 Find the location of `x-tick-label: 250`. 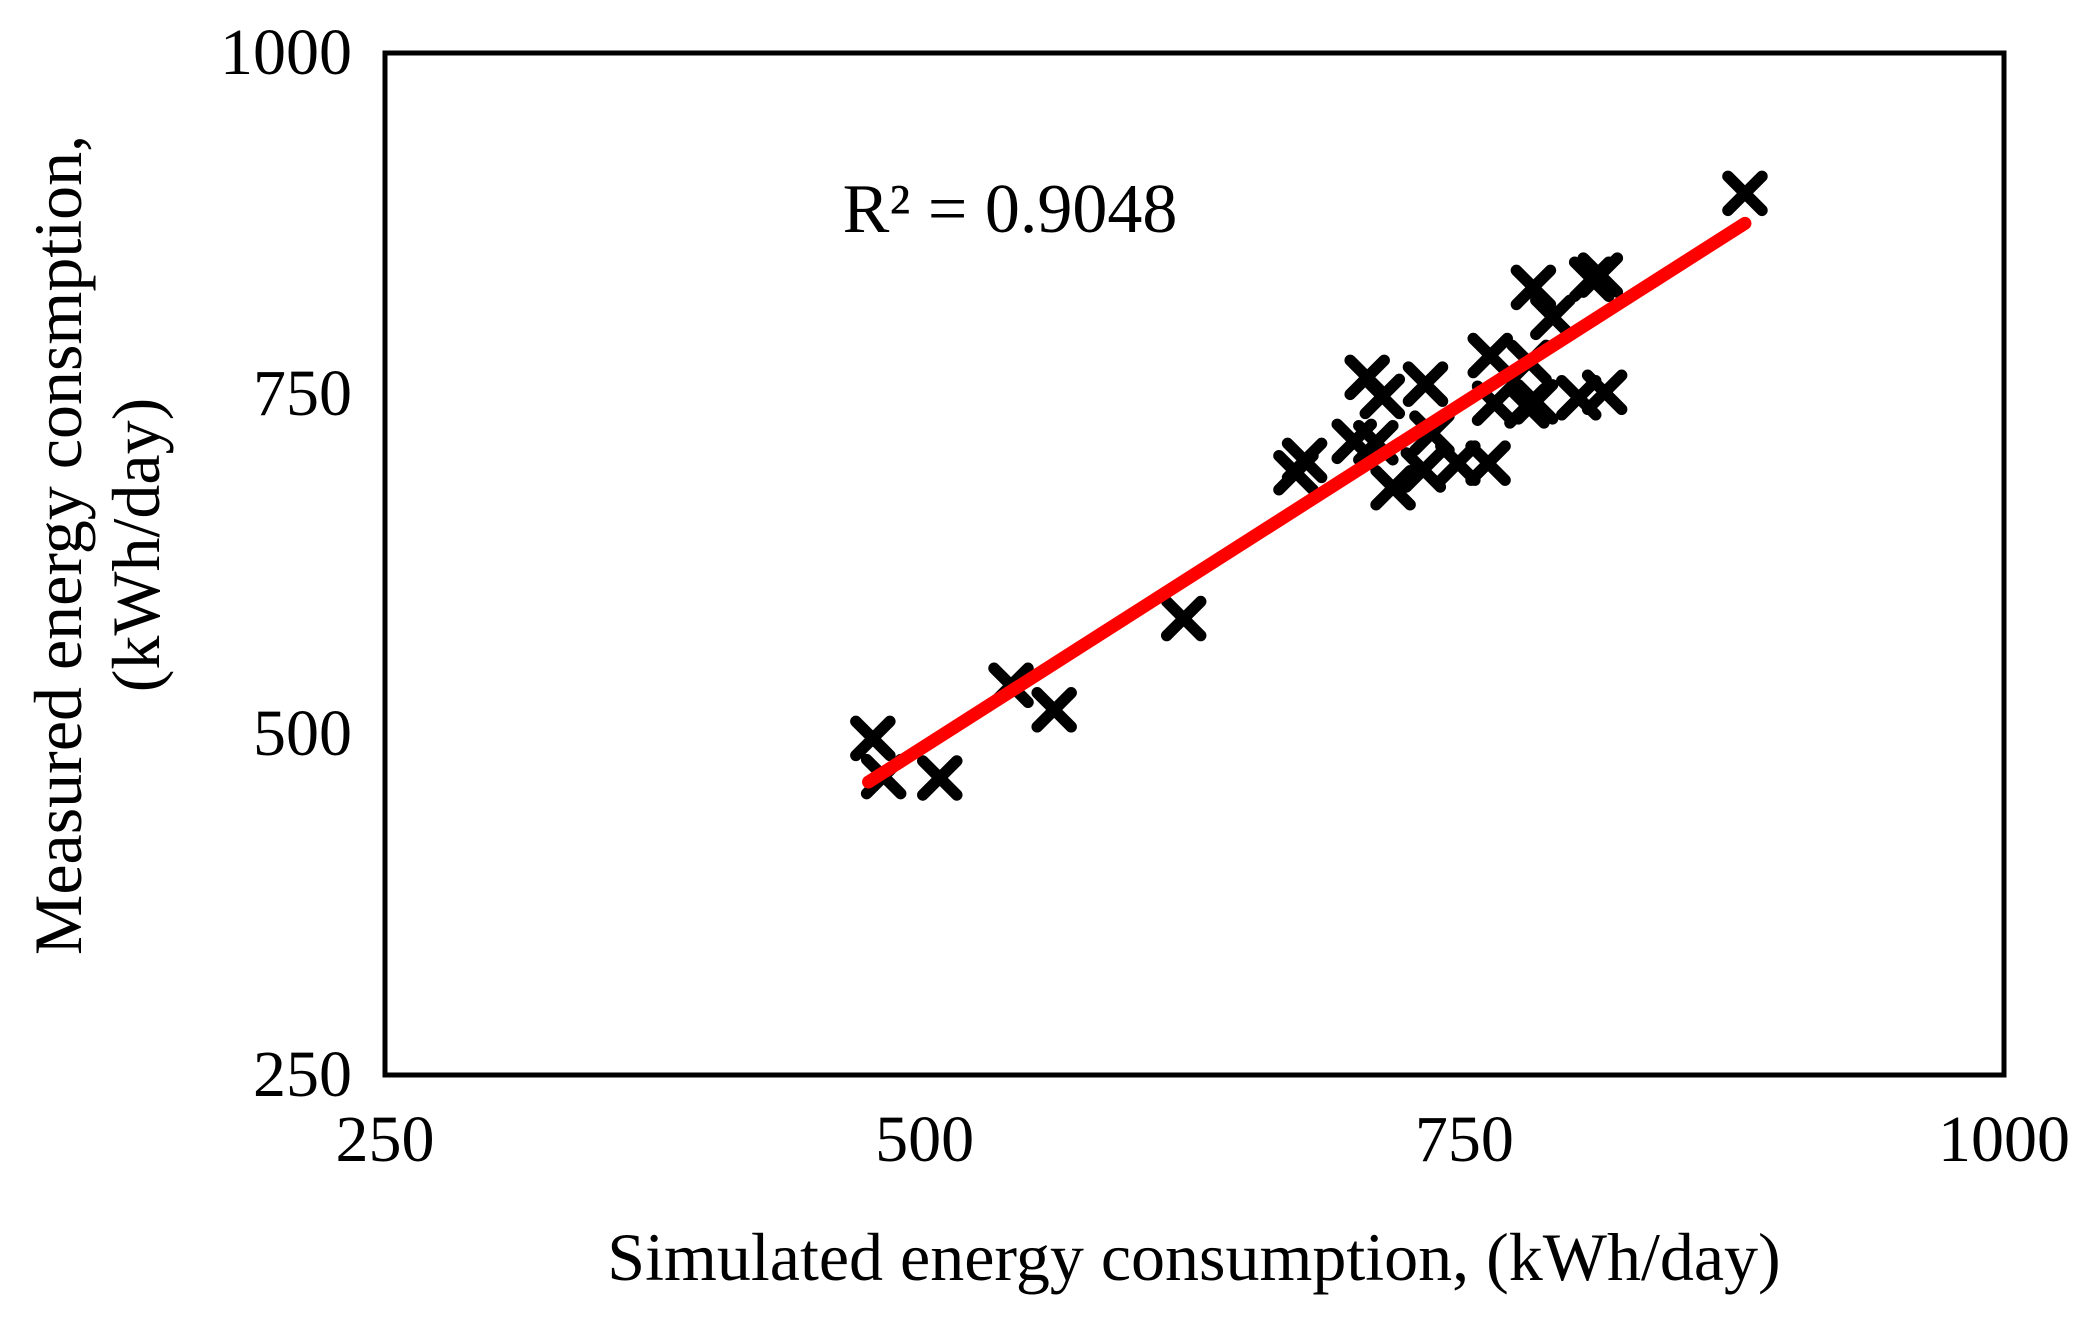

x-tick-label: 250 is located at coordinates (385, 1139).